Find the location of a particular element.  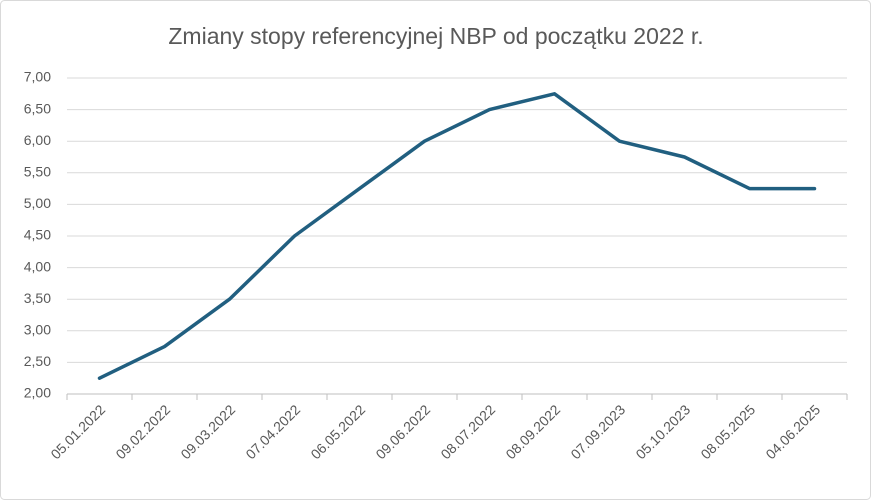

y-tick-label: 4,00 is located at coordinates (37, 266).